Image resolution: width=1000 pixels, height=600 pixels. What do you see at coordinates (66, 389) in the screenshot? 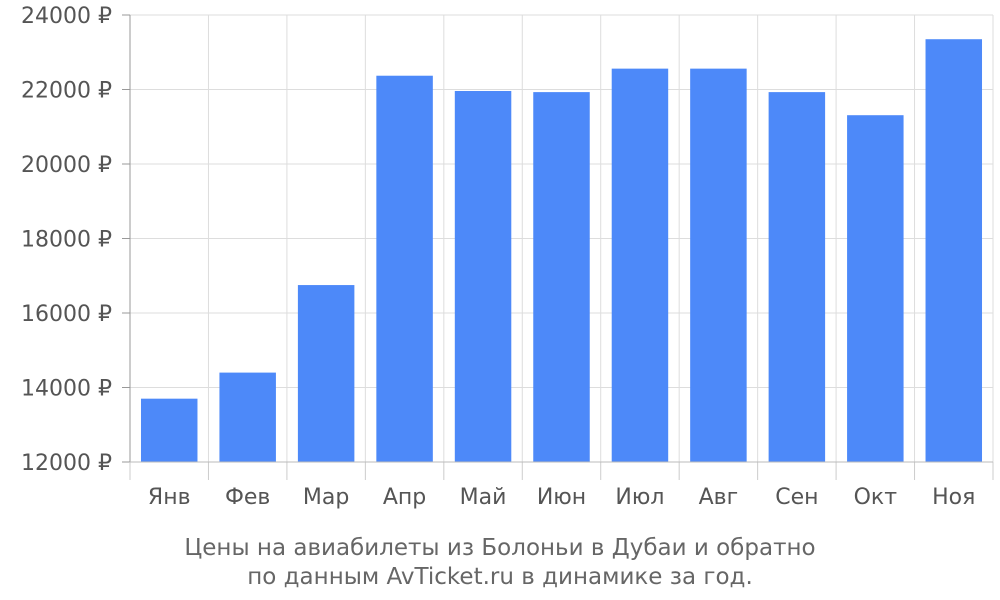
I see `y-tick-label: 14000 ₽` at bounding box center [66, 389].